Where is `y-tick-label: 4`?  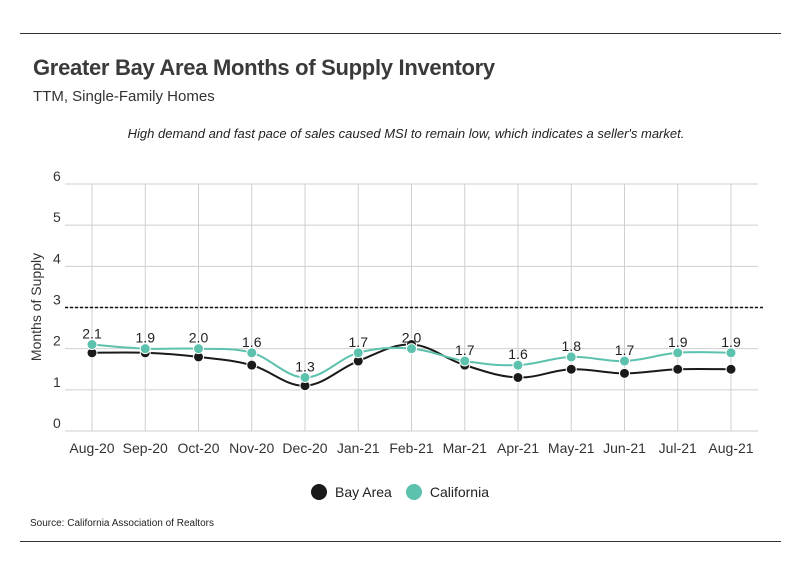
y-tick-label: 4 is located at coordinates (57, 258).